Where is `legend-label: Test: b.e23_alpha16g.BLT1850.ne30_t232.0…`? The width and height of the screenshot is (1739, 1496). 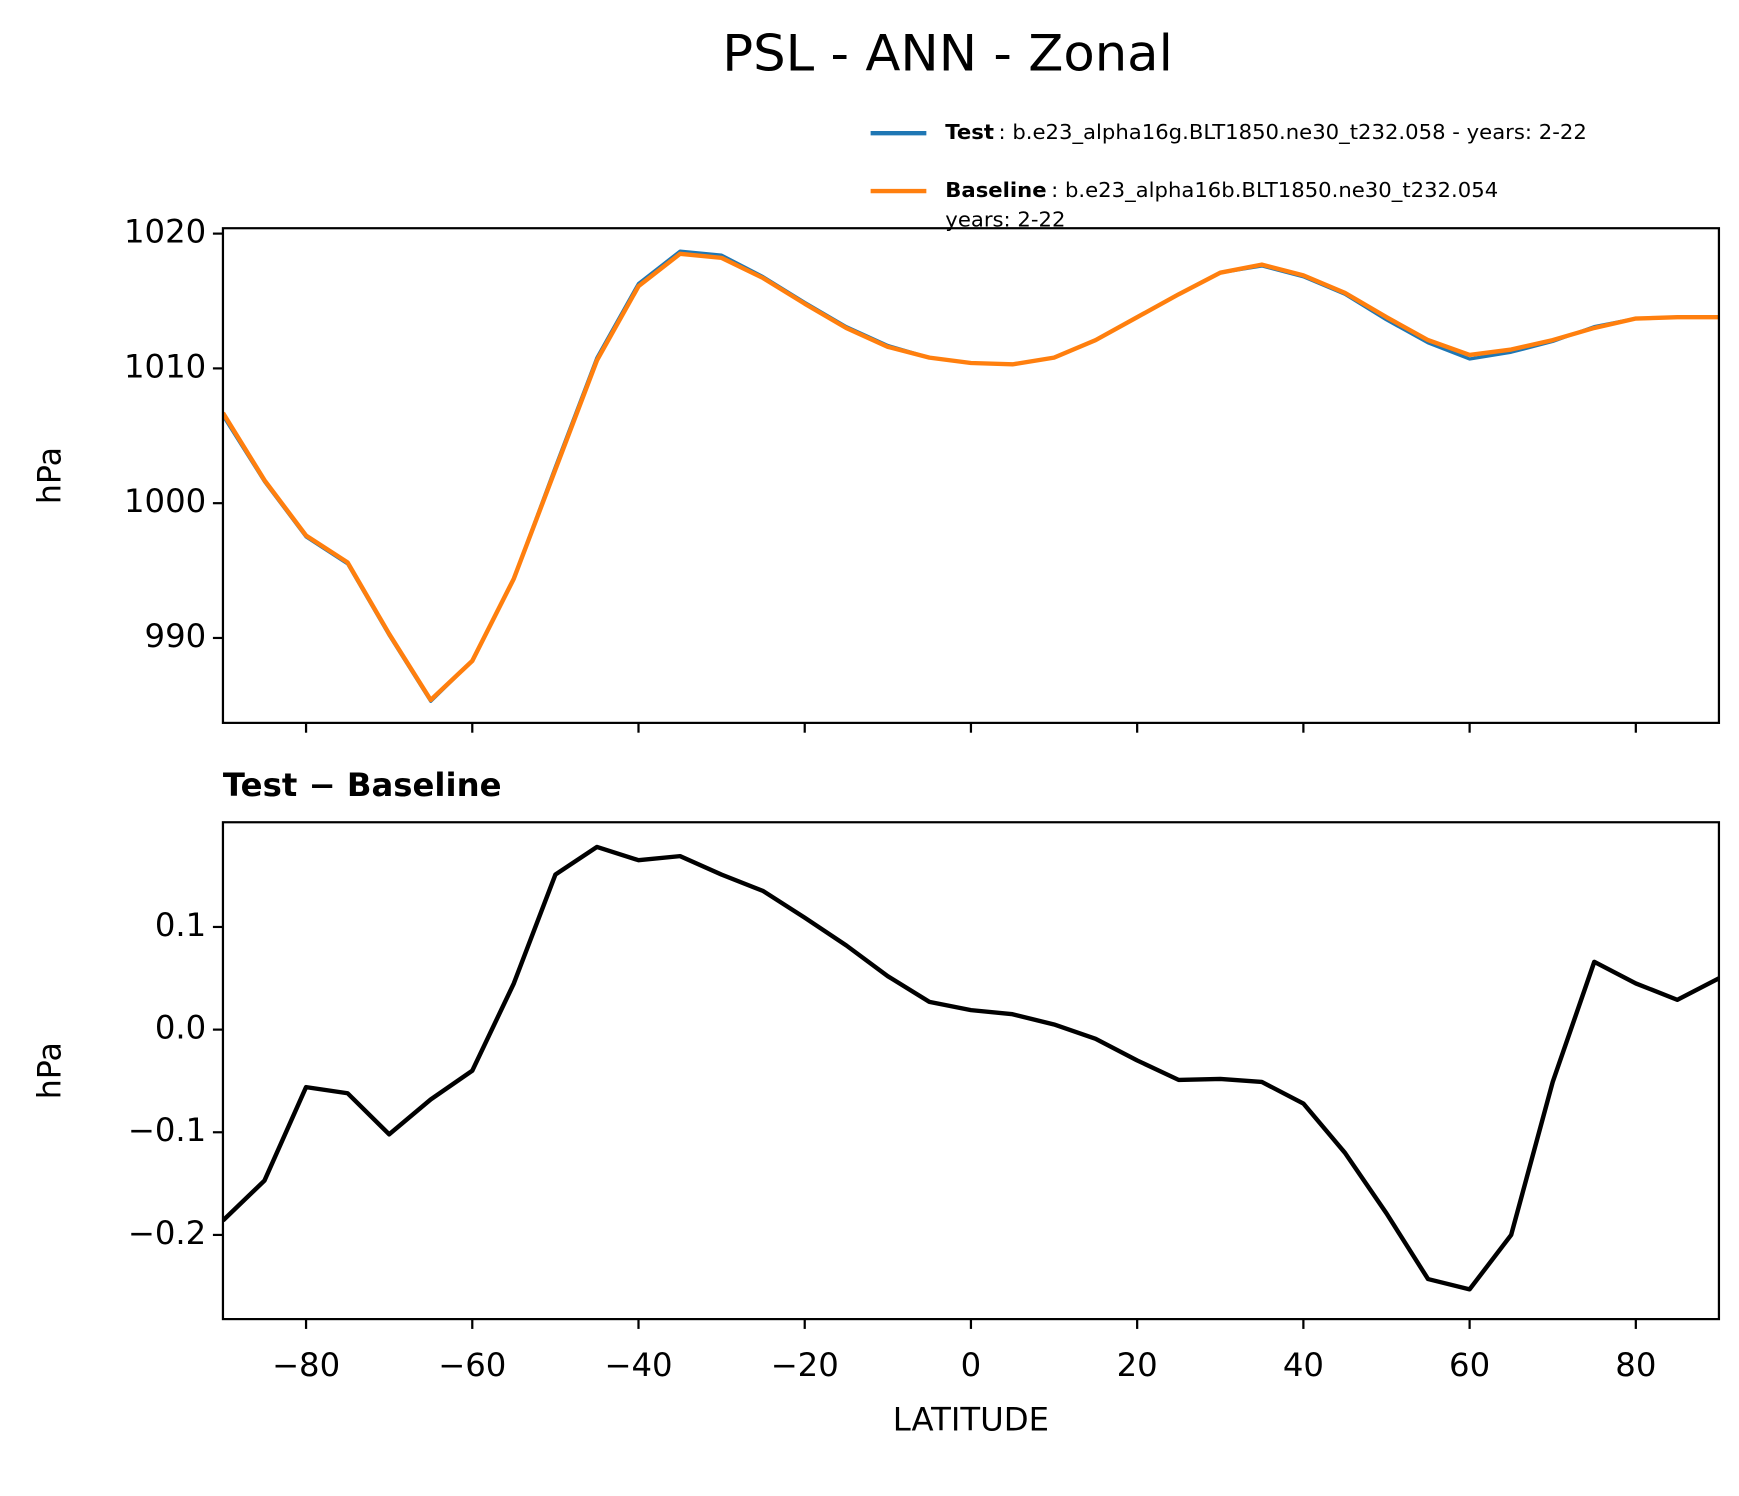 legend-label: Test: b.e23_alpha16g.BLT1850.ne30_t232.0… is located at coordinates (1266, 132).